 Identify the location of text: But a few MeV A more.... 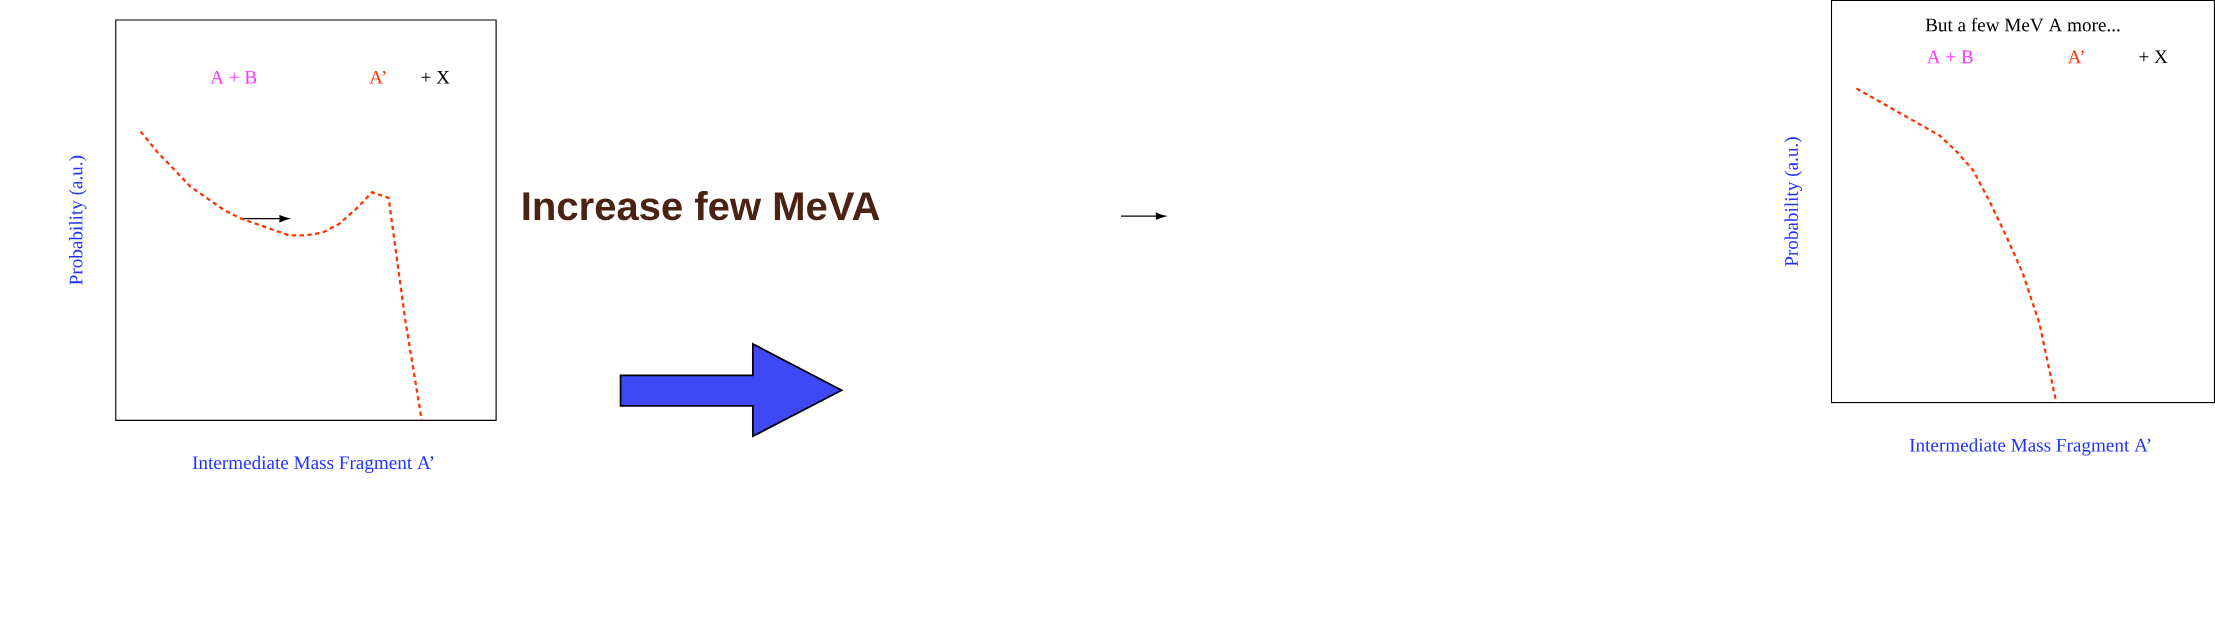
(2022, 25).